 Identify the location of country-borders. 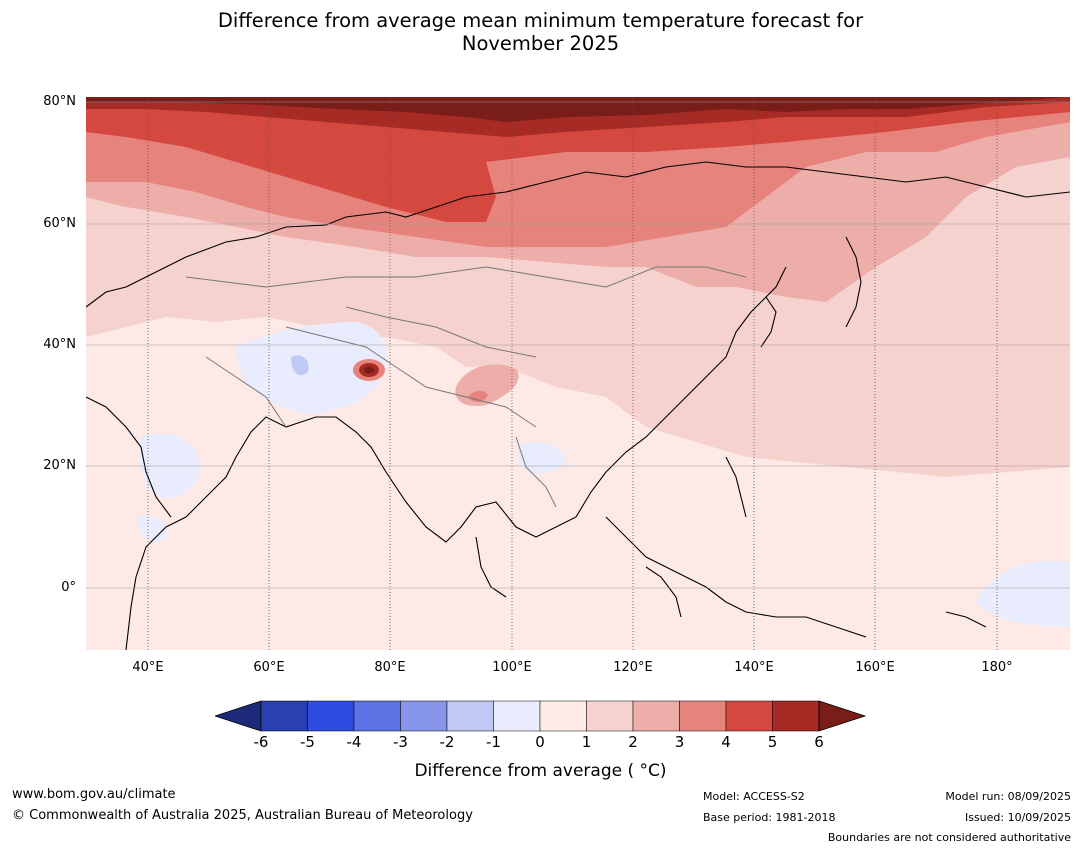
(466, 387).